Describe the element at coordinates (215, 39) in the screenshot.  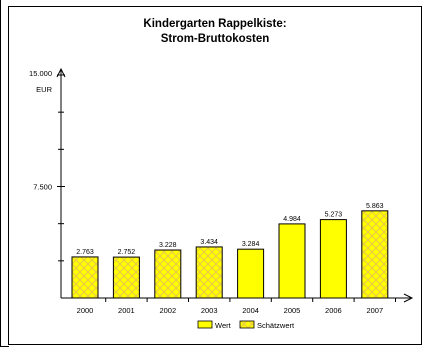
I see `chart-subtitle: Strom-Bruttokosten` at that location.